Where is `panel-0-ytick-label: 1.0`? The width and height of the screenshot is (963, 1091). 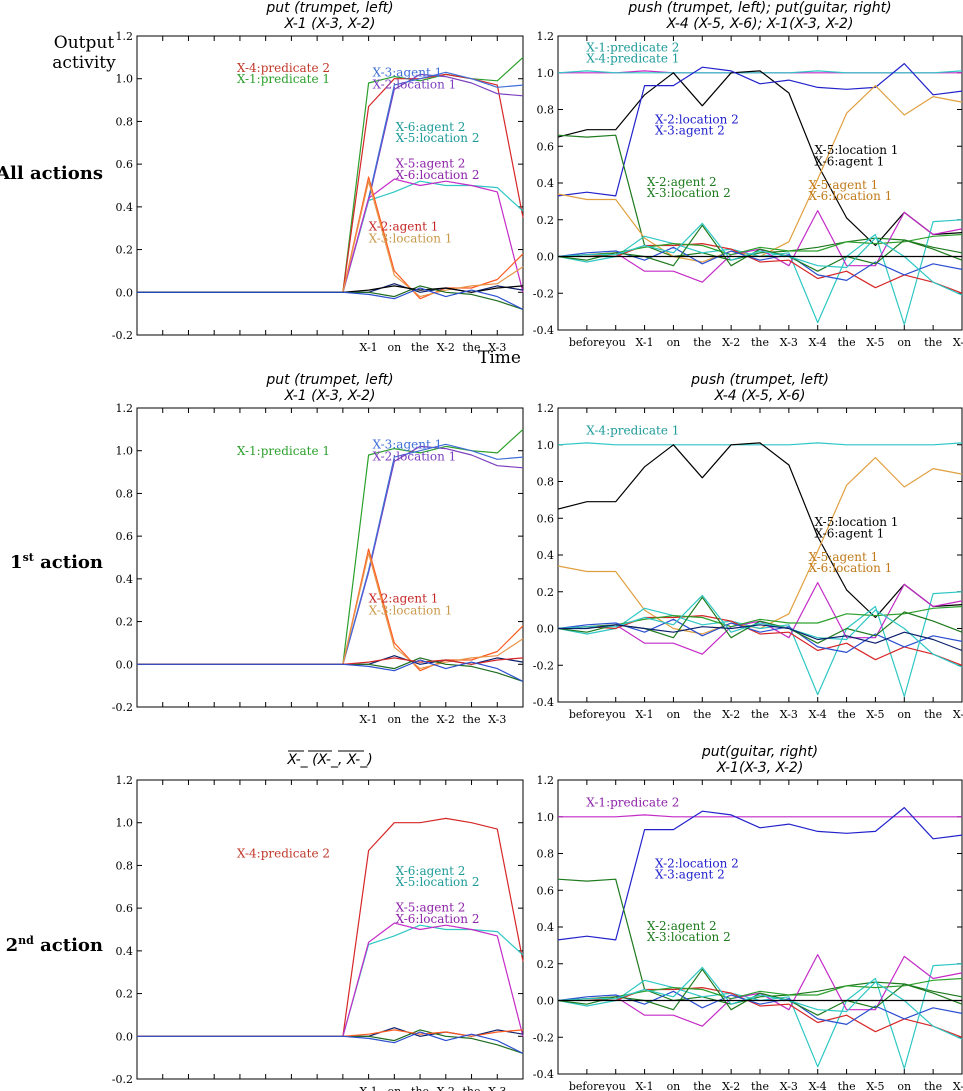 panel-0-ytick-label: 1.0 is located at coordinates (125, 79).